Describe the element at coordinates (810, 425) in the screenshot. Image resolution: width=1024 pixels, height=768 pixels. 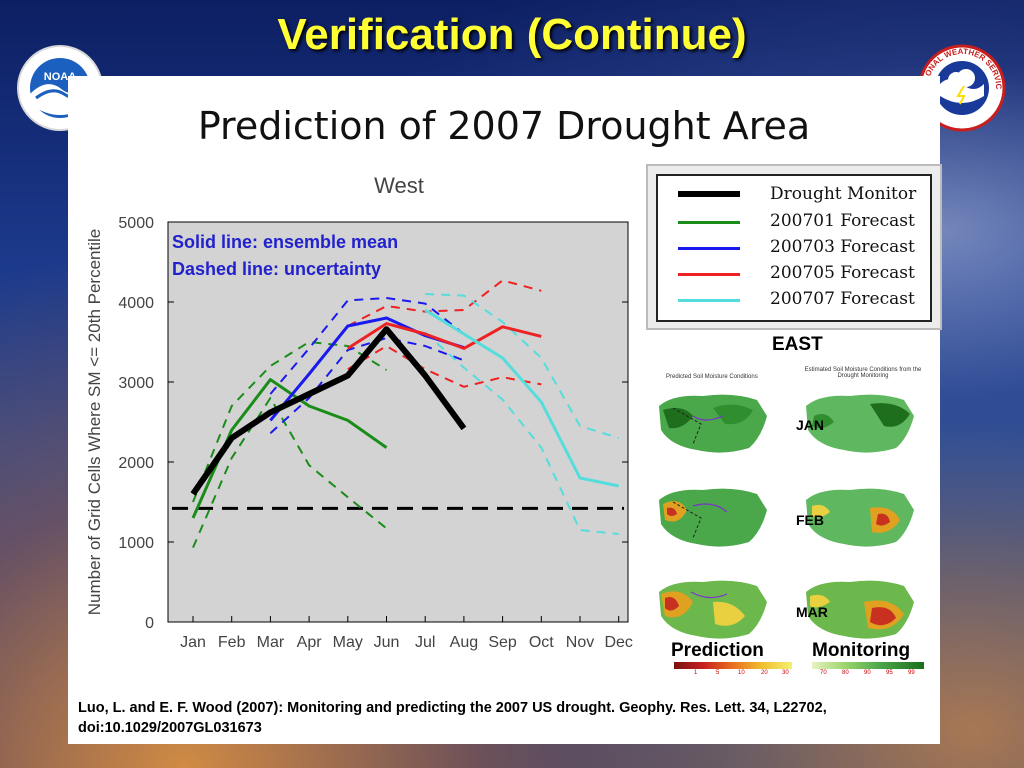
I see `month-label-jan: JAN` at that location.